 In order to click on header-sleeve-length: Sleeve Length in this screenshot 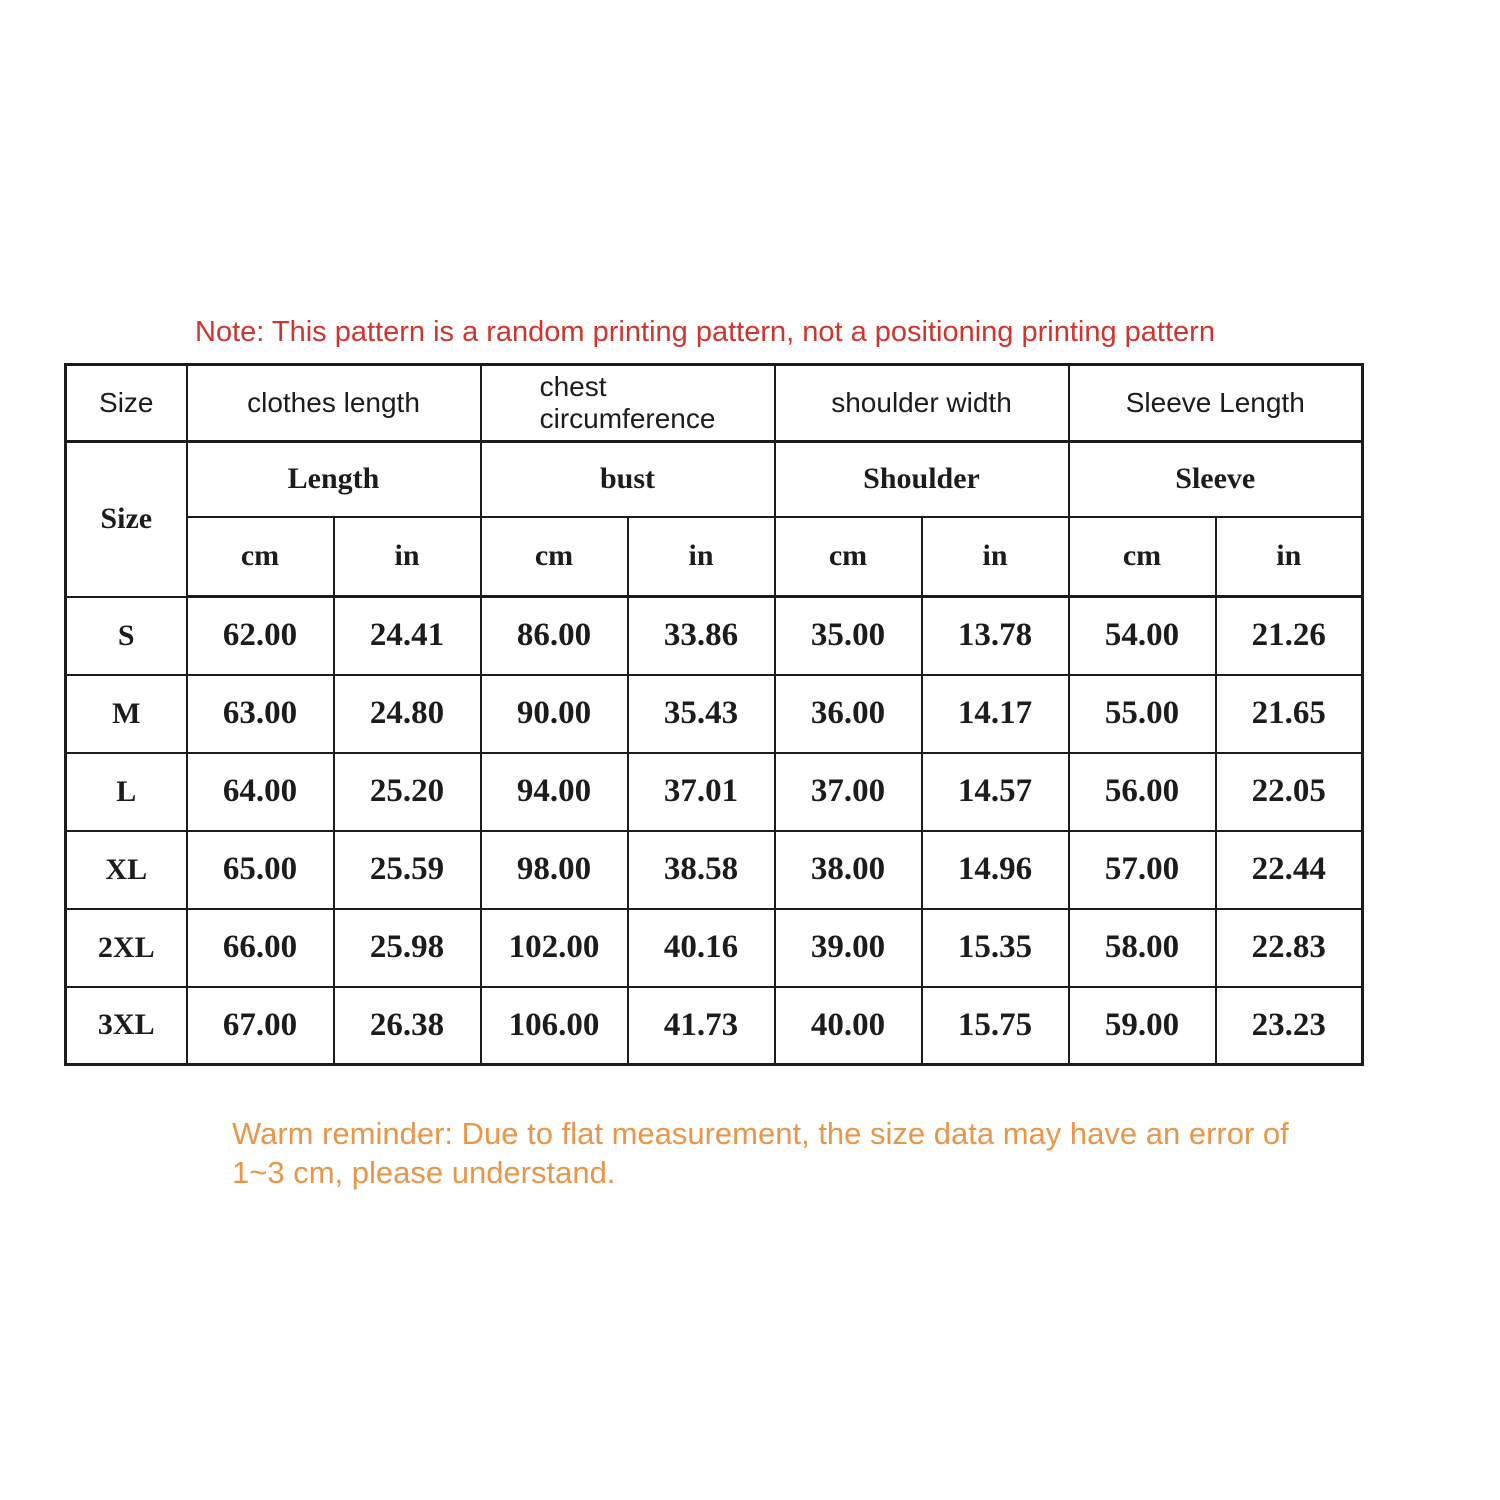, I will do `click(1215, 403)`.